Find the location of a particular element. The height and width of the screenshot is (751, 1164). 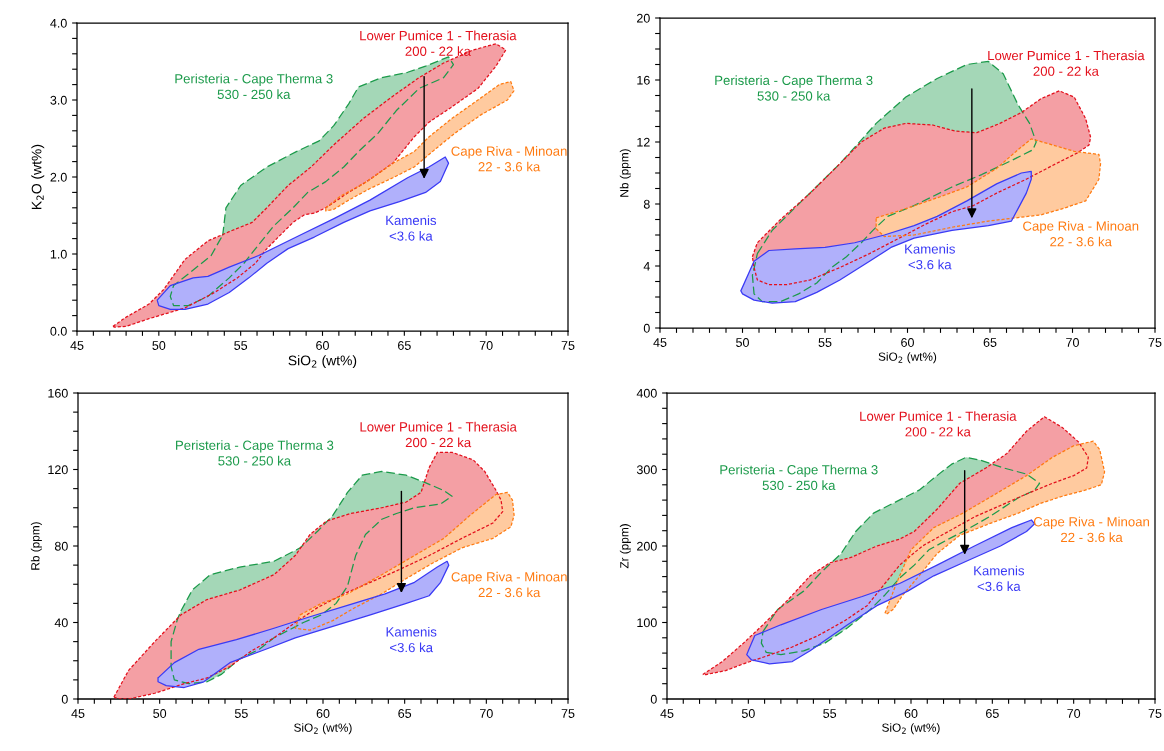

y-tick-label: 8 is located at coordinates (646, 204).